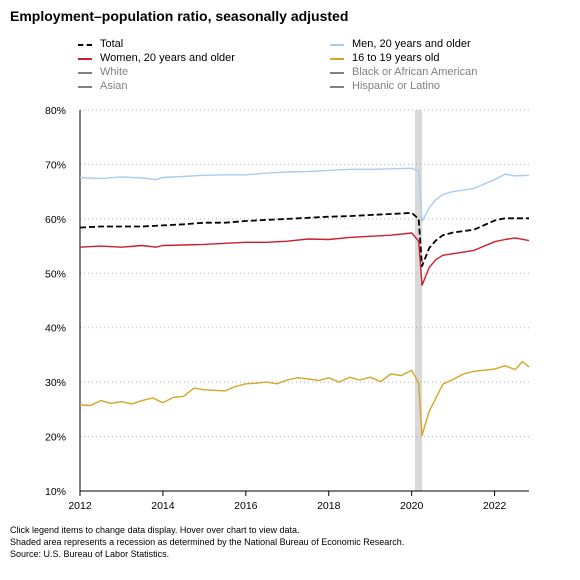  Describe the element at coordinates (329, 506) in the screenshot. I see `x-tick-label: 2018` at that location.